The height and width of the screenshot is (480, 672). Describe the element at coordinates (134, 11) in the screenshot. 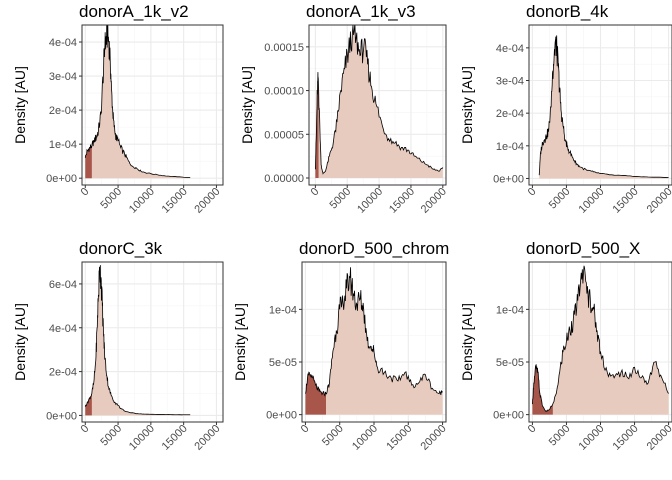

I see `panel-title: donorA_1k_v2` at that location.